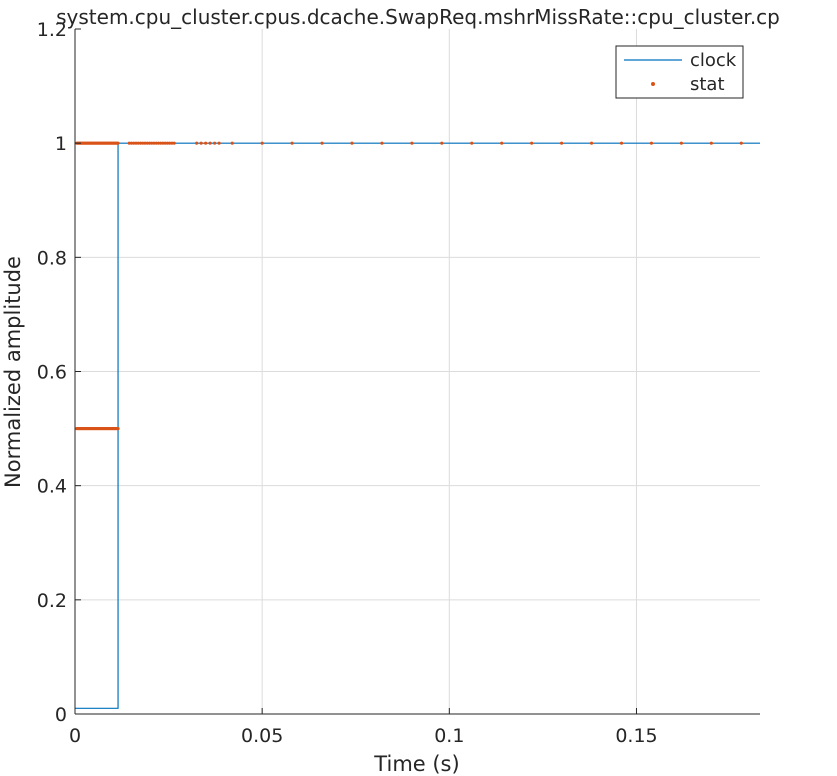  What do you see at coordinates (636, 736) in the screenshot?
I see `x-tick-label: 0.15` at bounding box center [636, 736].